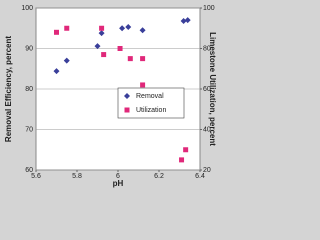 The width and height of the screenshot is (320, 240). I want to click on y-axis-label: Removal Efficiency, percent, so click(8, 89).